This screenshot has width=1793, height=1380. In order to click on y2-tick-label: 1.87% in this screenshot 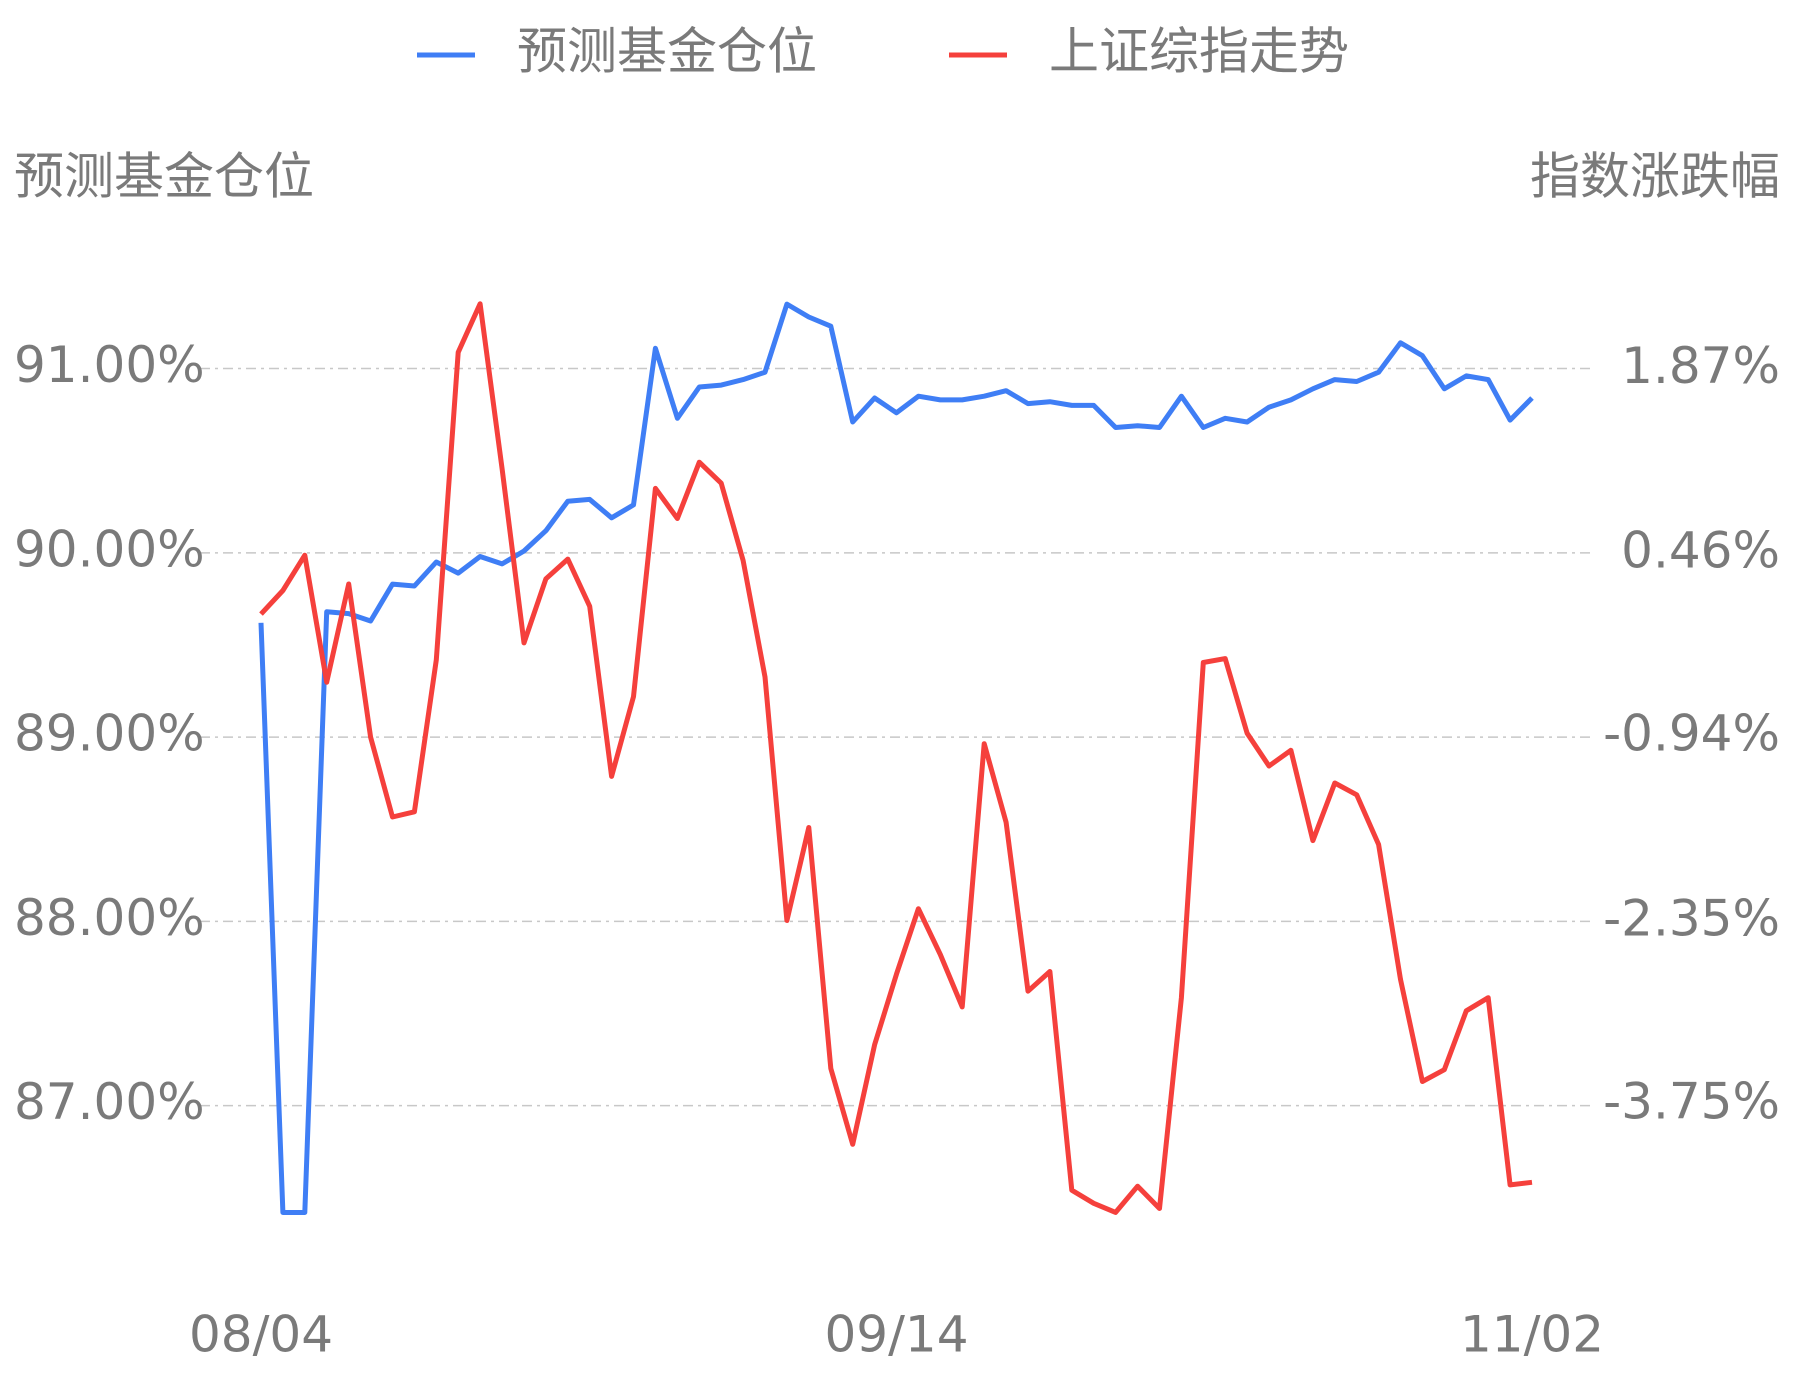, I will do `click(1700, 366)`.